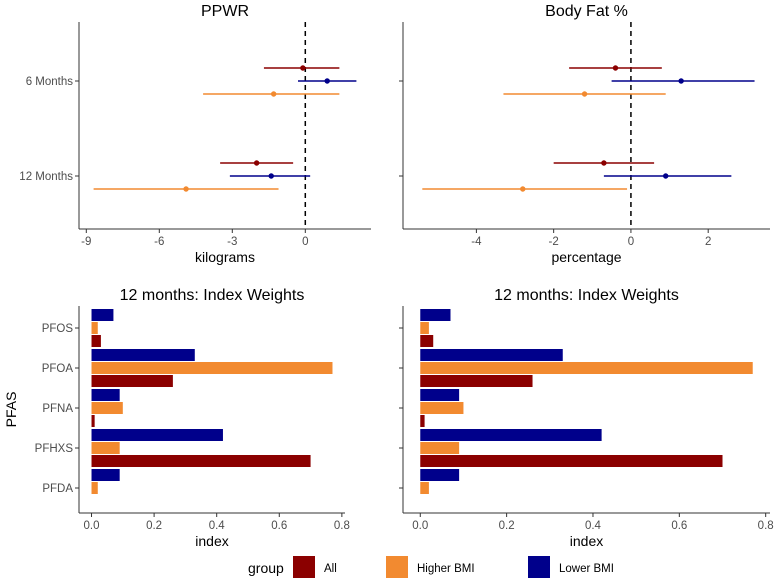 This screenshot has width=778, height=584. I want to click on legend-label-lower-bmi: Lower BMI, so click(586, 569).